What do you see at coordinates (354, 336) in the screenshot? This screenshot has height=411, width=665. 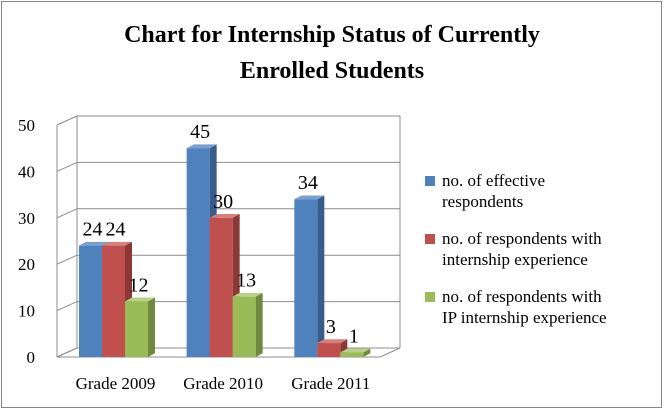 I see `data-label: 1` at bounding box center [354, 336].